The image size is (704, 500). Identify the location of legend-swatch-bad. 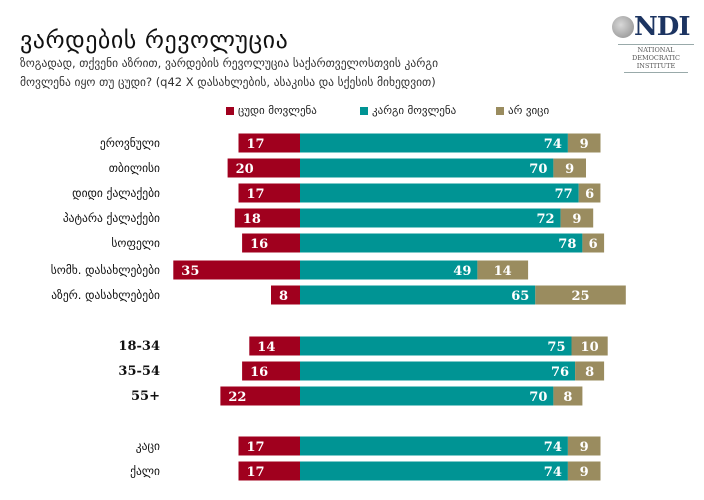
(230, 110).